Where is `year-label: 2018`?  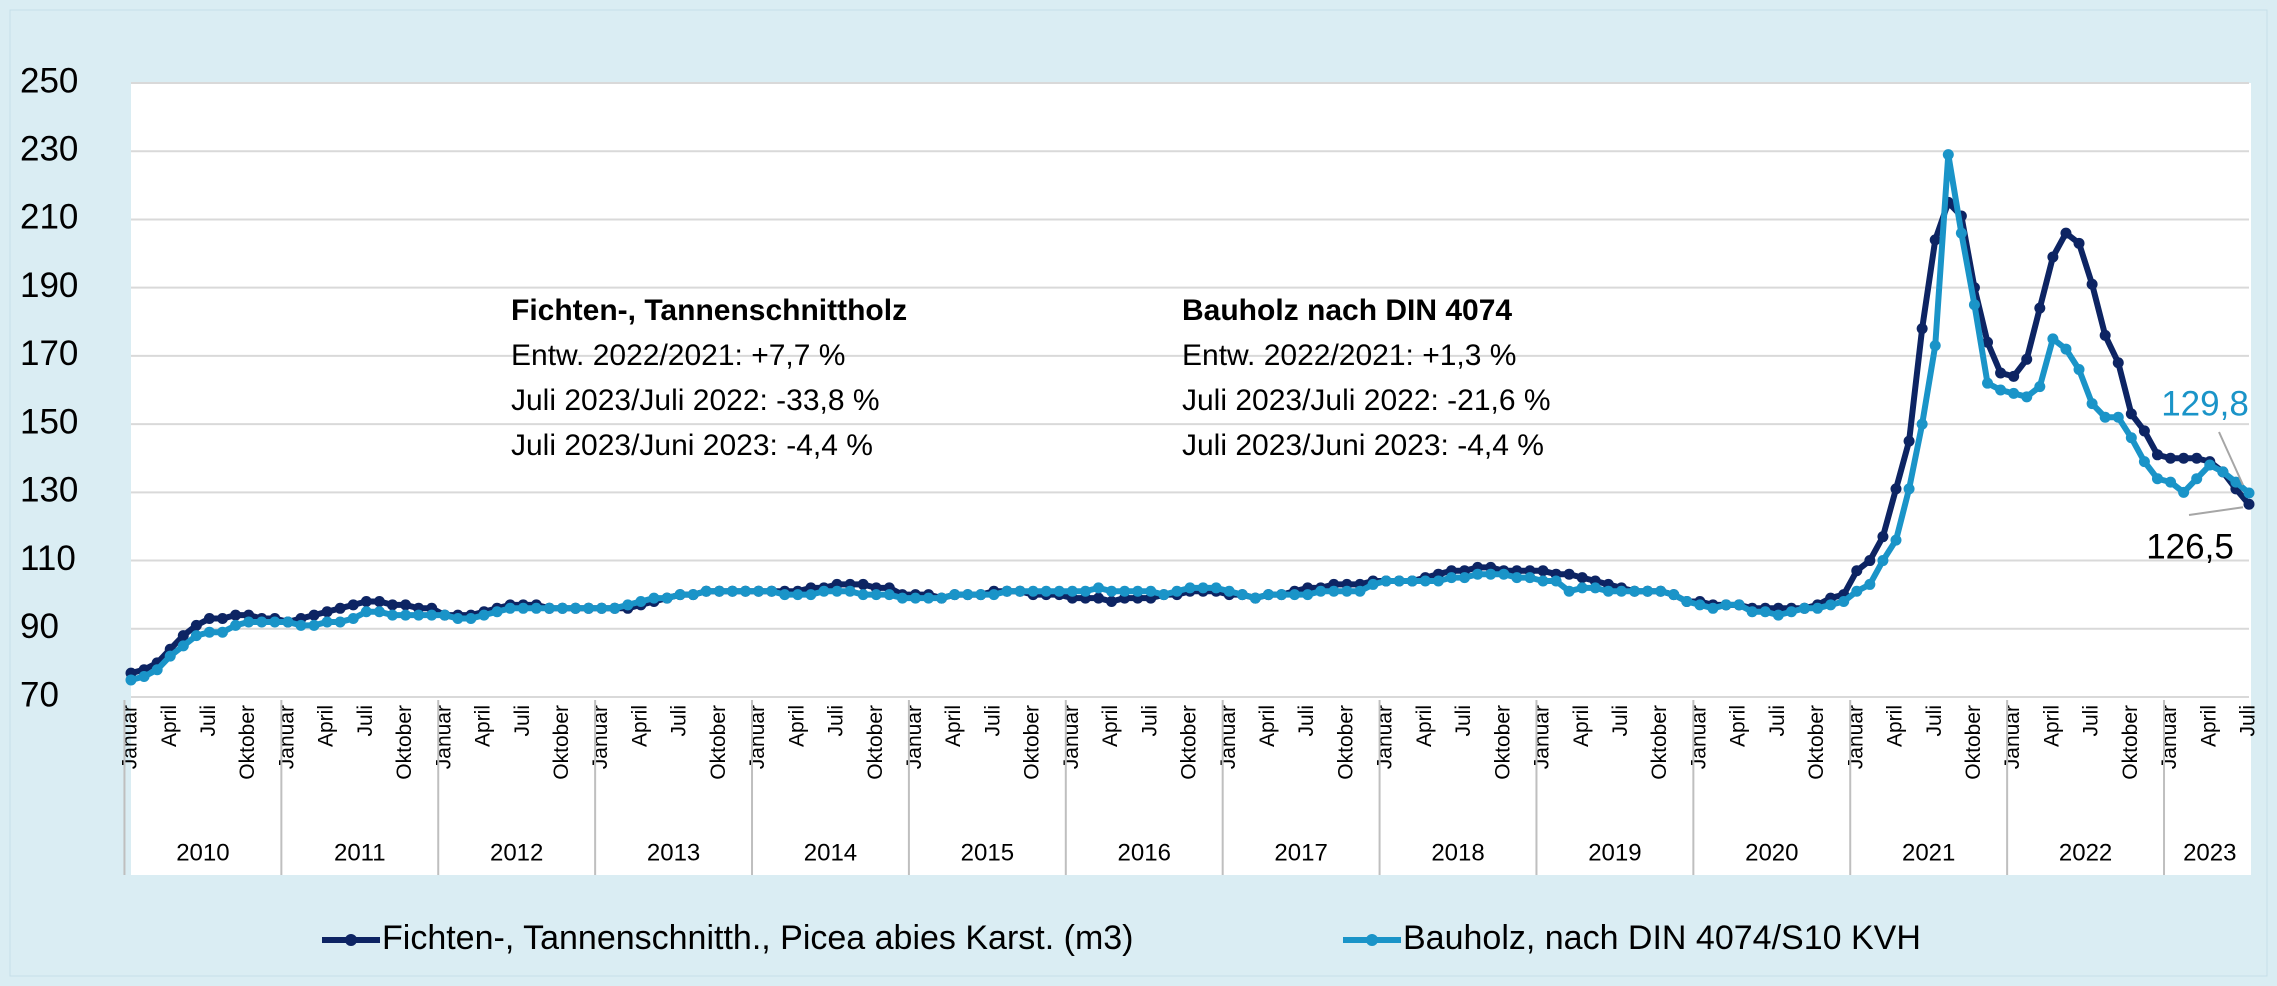
year-label: 2018 is located at coordinates (1457, 852).